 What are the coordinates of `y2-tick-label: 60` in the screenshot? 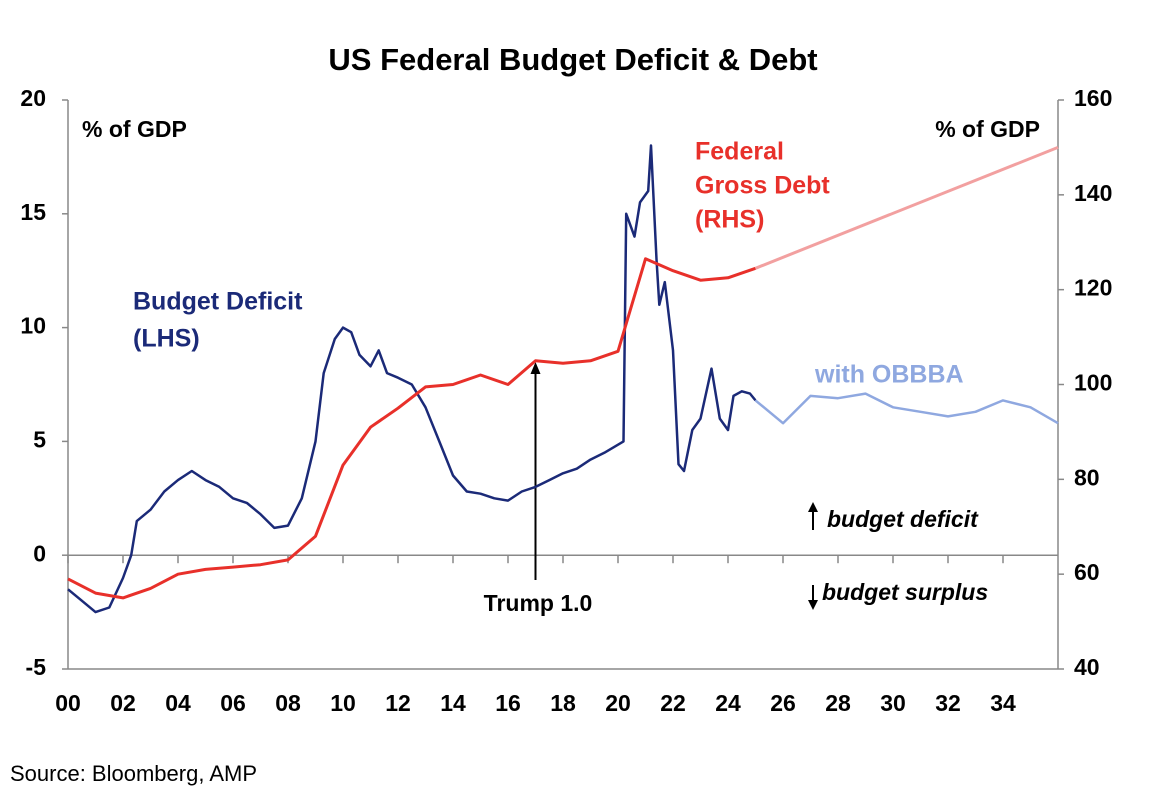 It's located at (1087, 572).